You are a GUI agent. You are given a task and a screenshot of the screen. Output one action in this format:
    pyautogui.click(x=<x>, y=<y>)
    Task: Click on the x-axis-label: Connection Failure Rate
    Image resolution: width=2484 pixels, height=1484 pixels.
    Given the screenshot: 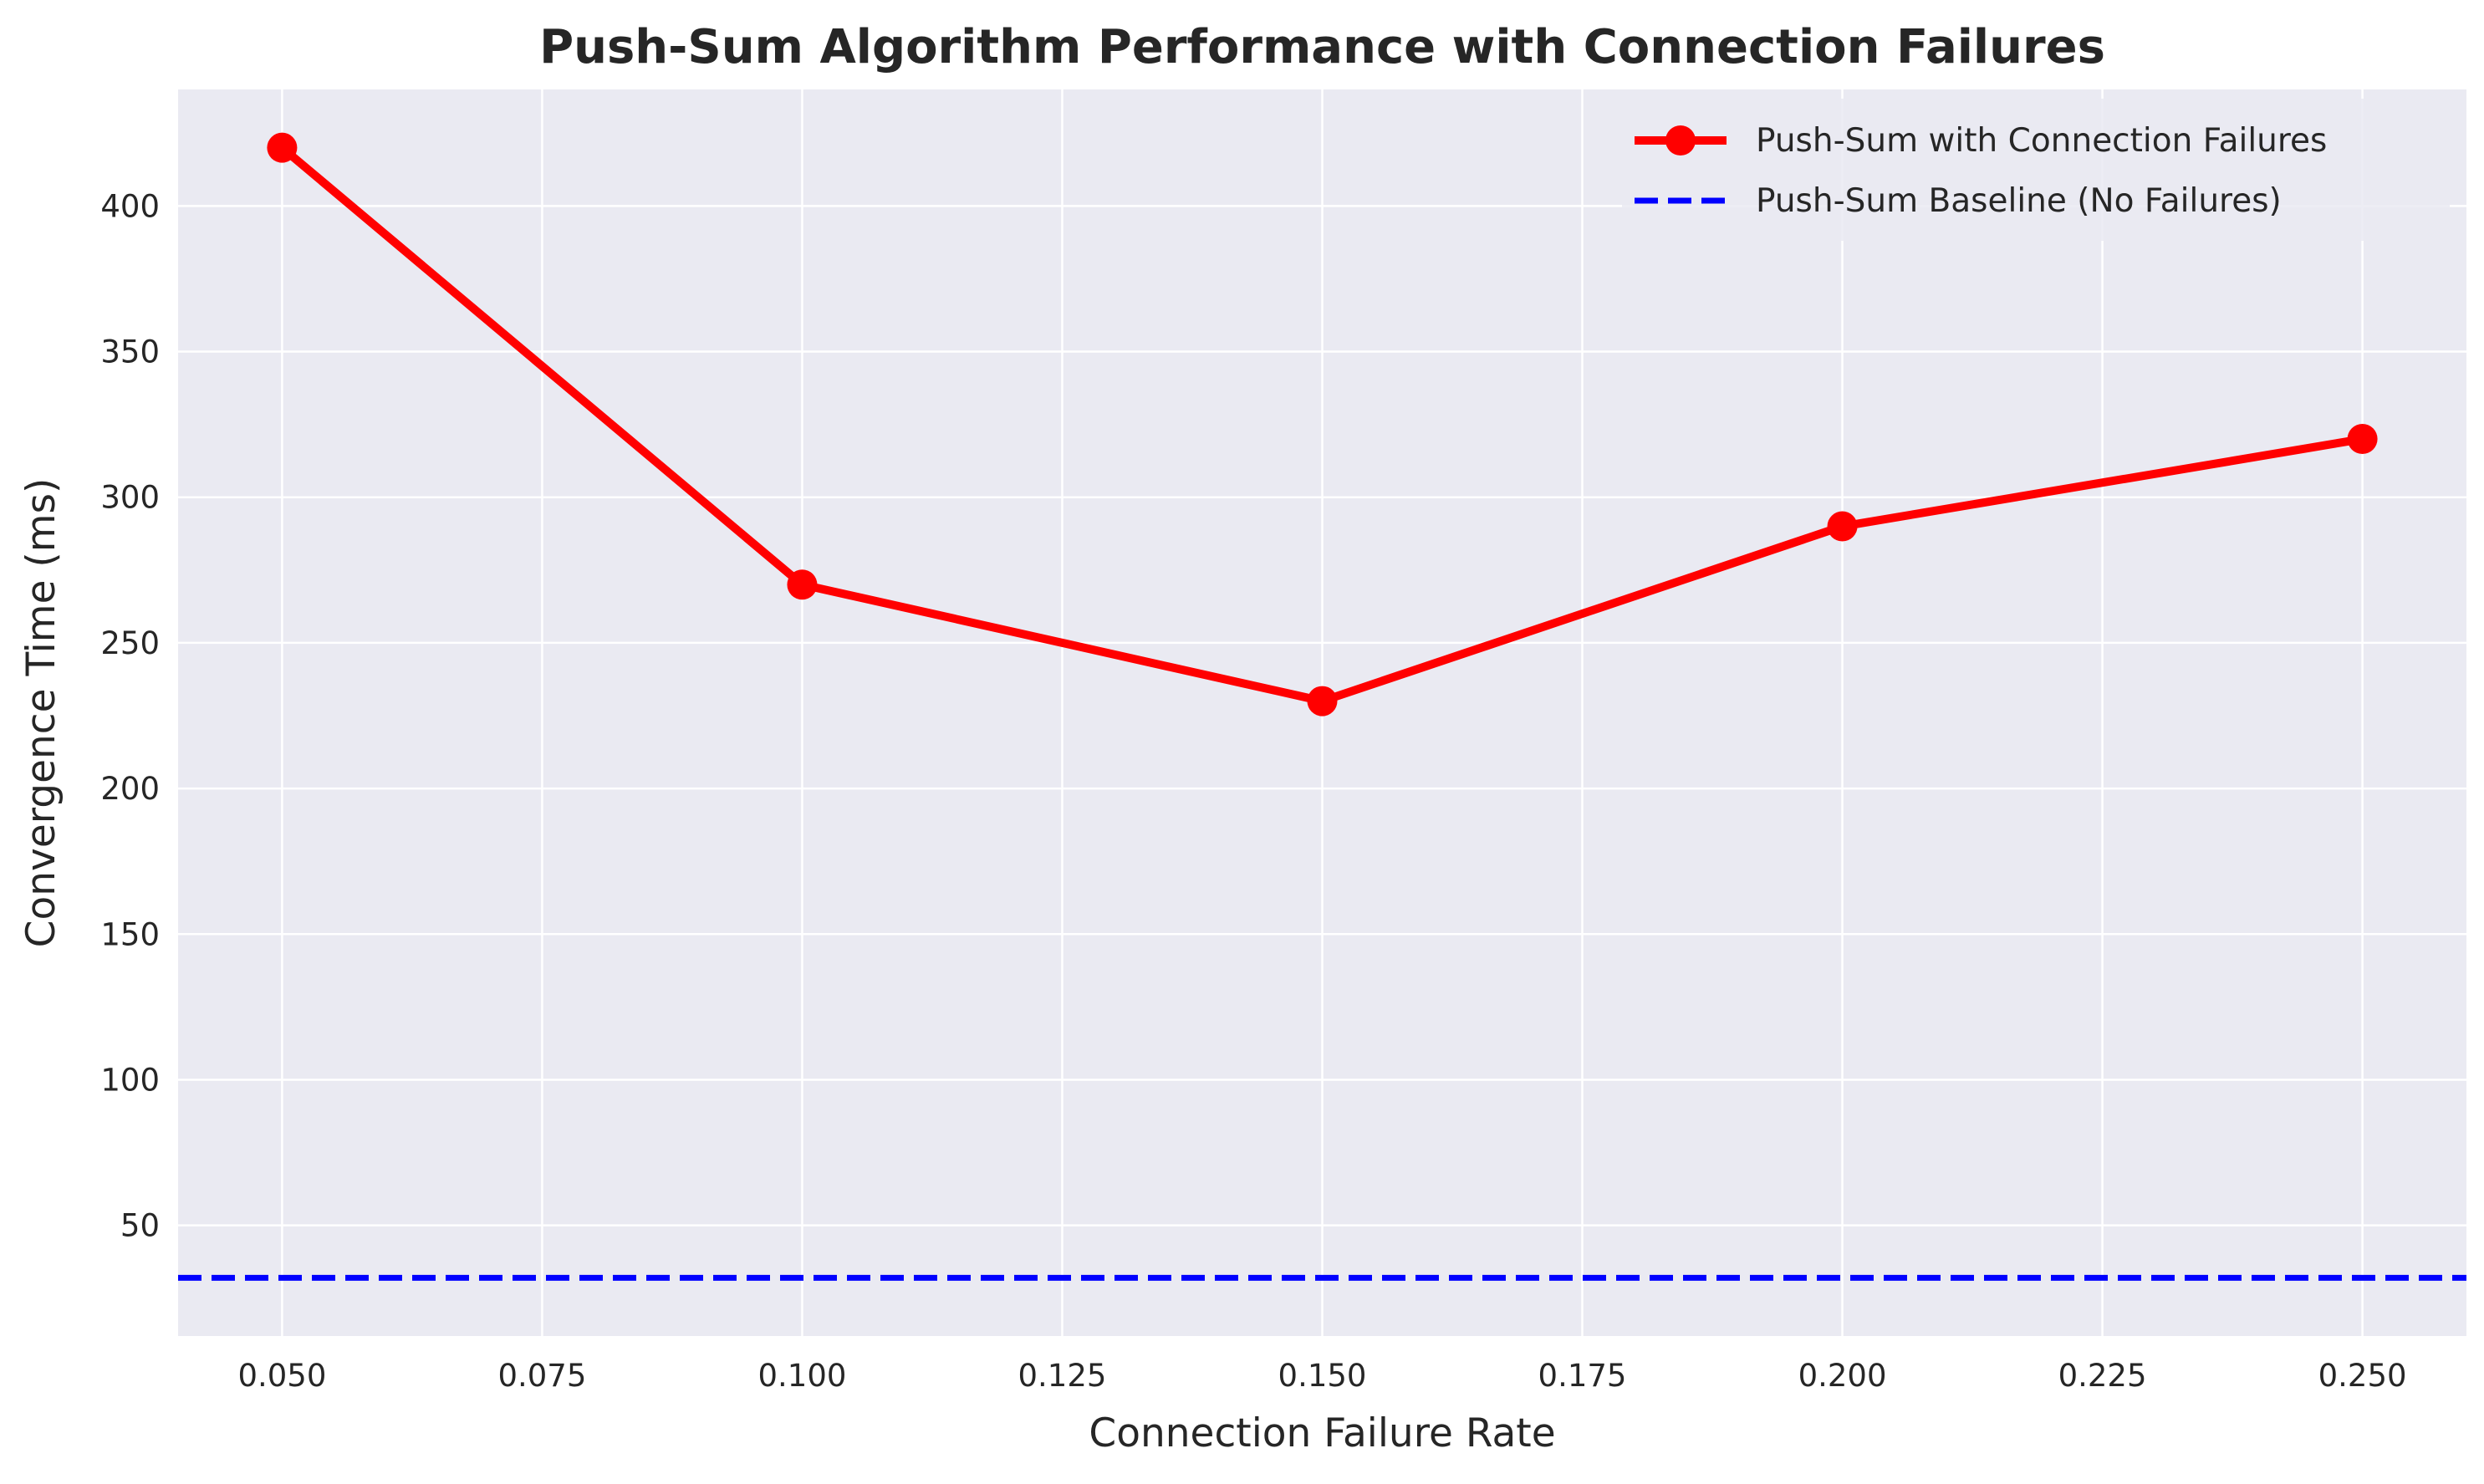 What is the action you would take?
    pyautogui.click(x=1322, y=1433)
    